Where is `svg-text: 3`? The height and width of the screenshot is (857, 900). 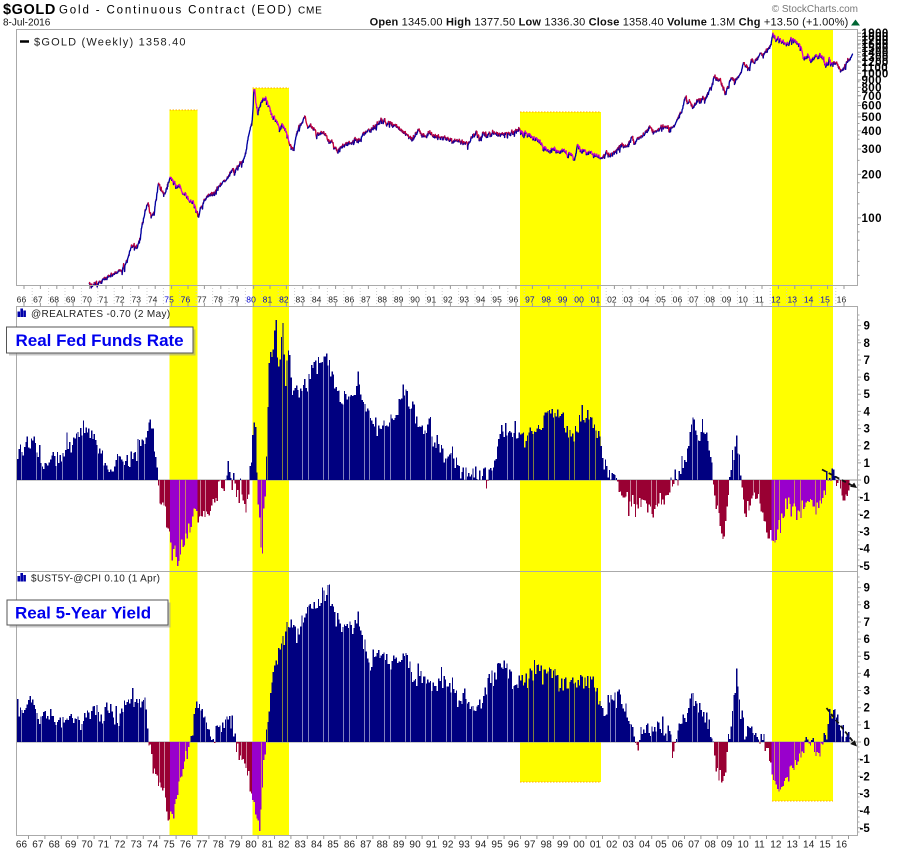
svg-text: 3 is located at coordinates (867, 692).